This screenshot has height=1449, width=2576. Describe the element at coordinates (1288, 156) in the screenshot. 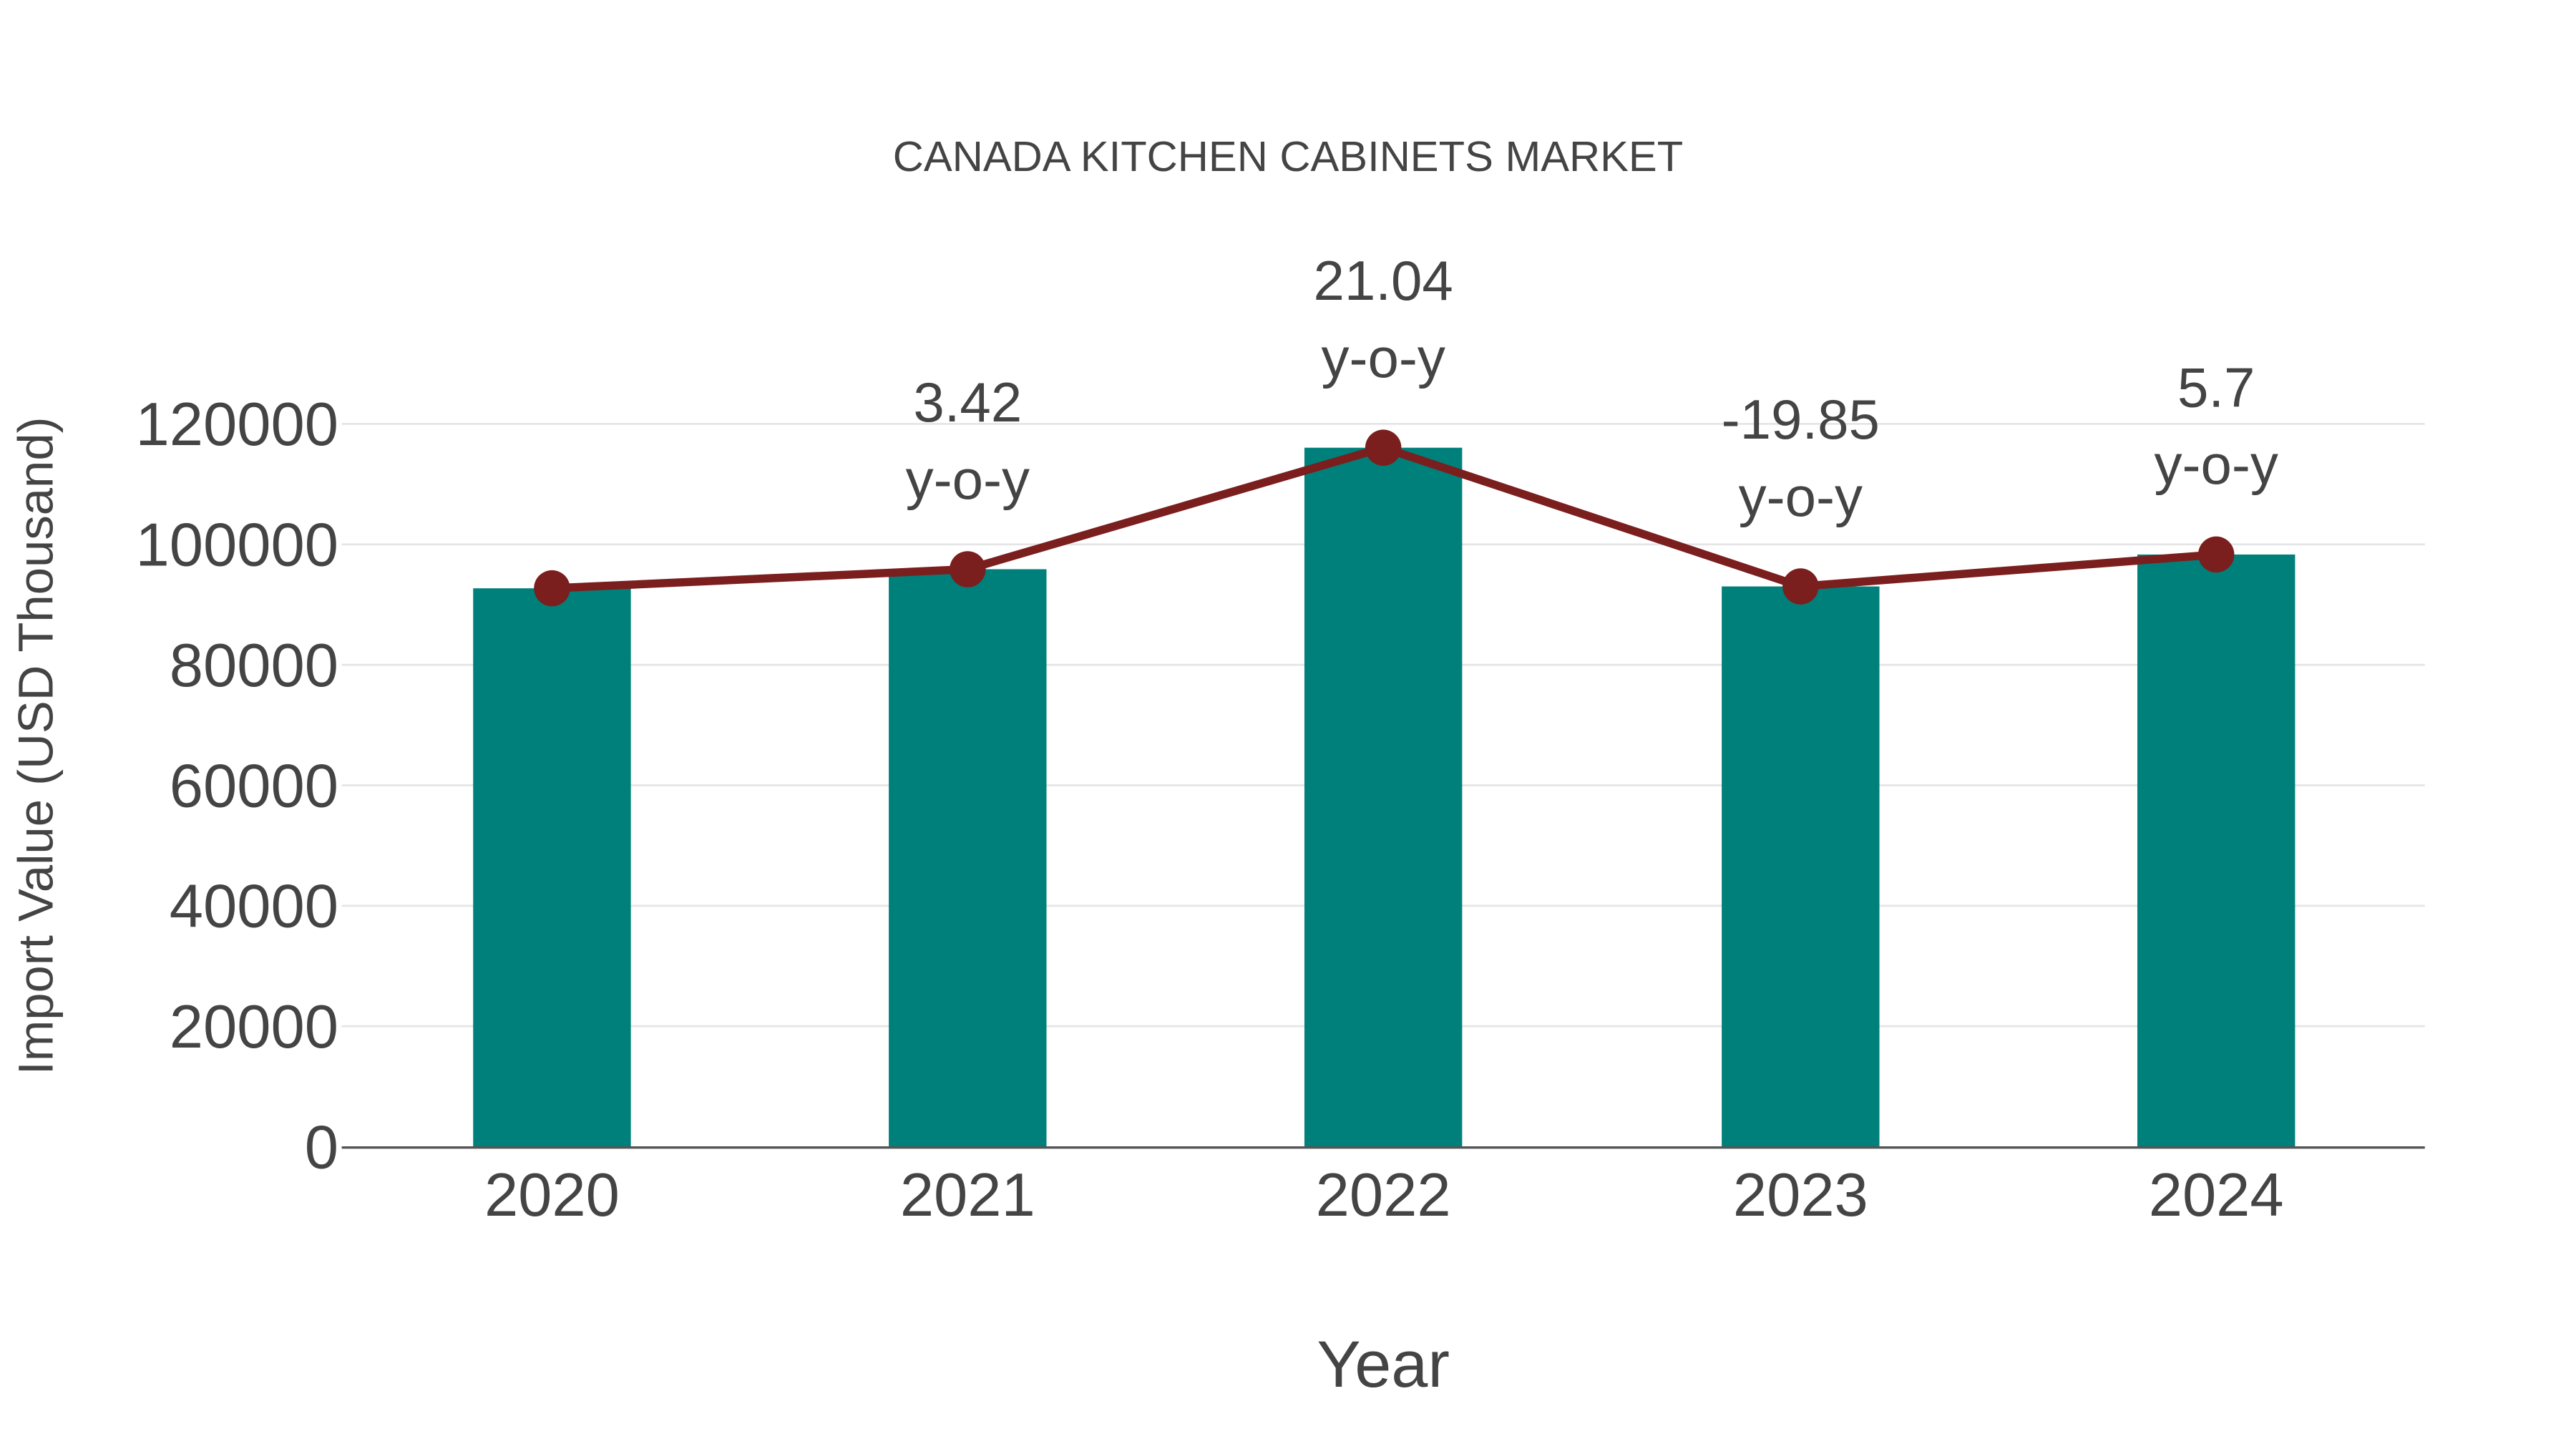

I see `chart-title: CANADA KITCHEN CABINETS MARKET` at that location.